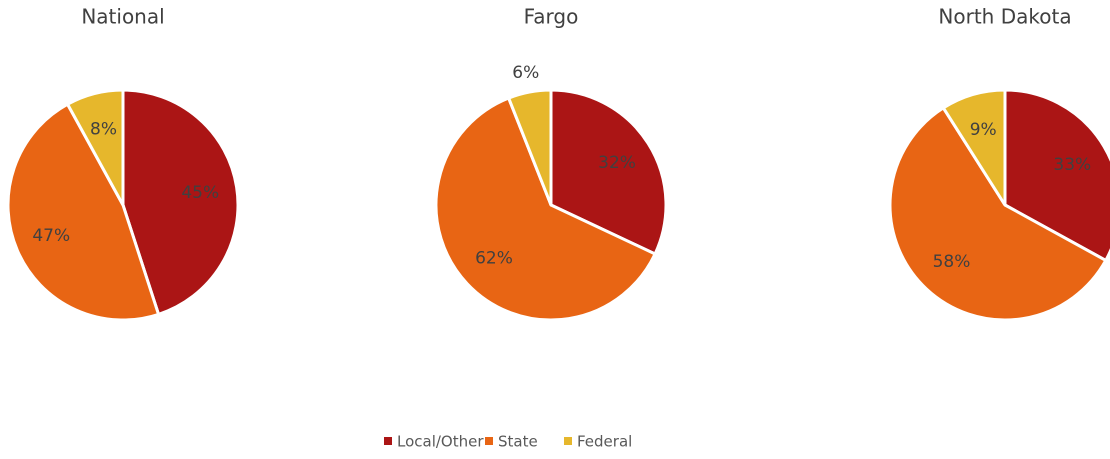 This screenshot has width=1110, height=459. I want to click on data-label: 45%, so click(200, 193).